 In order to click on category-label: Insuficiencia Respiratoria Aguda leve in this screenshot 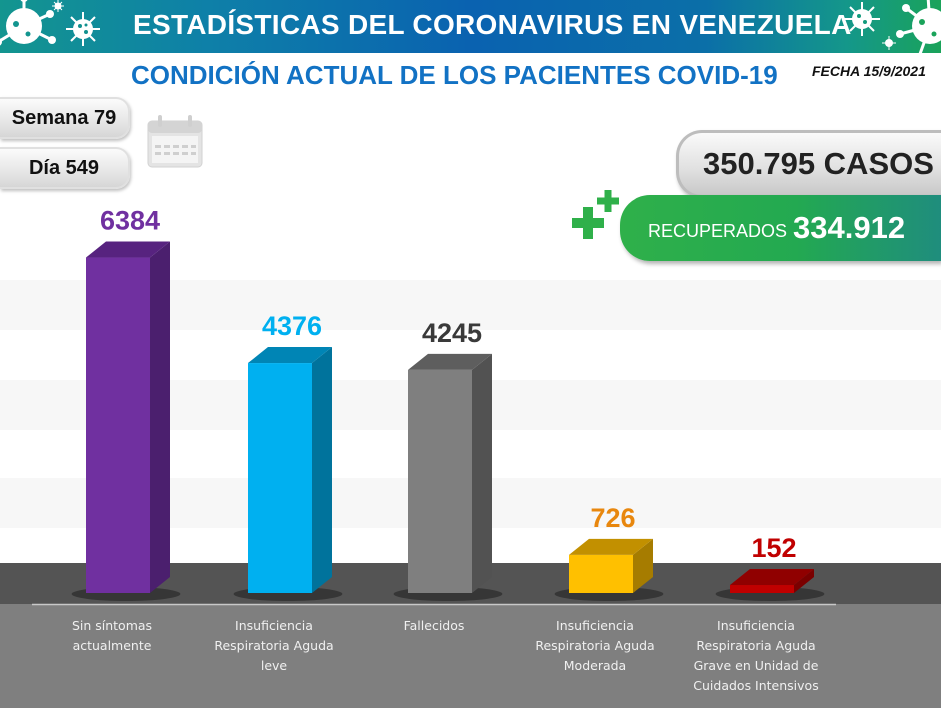, I will do `click(273, 645)`.